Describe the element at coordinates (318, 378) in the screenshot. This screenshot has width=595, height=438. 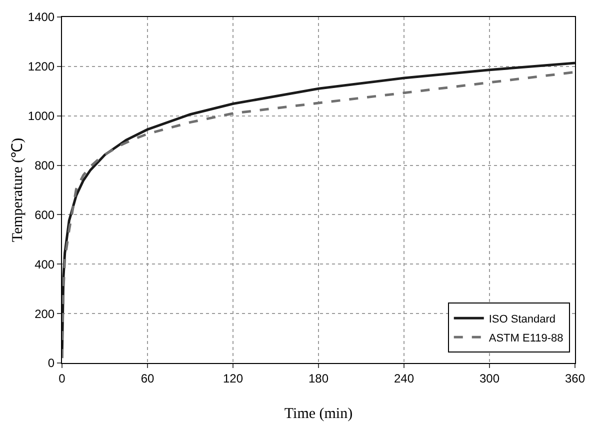
I see `x-tick-label: 180` at that location.